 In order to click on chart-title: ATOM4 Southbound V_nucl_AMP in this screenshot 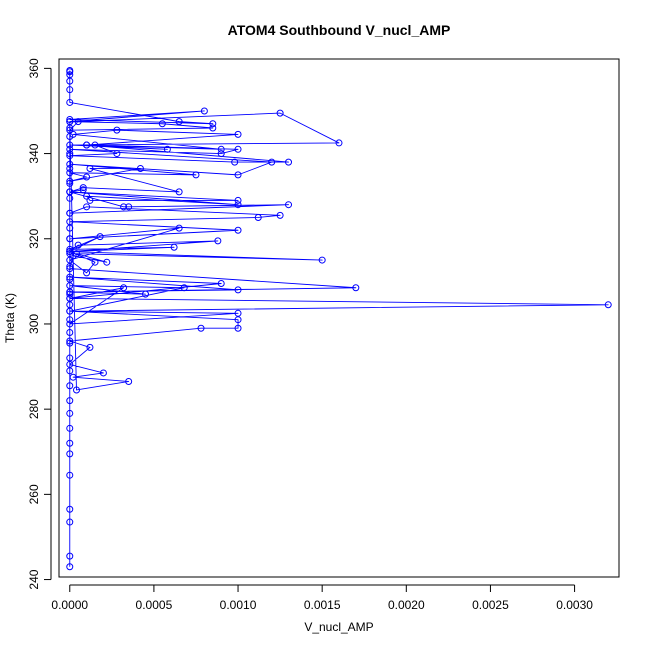, I will do `click(339, 30)`.